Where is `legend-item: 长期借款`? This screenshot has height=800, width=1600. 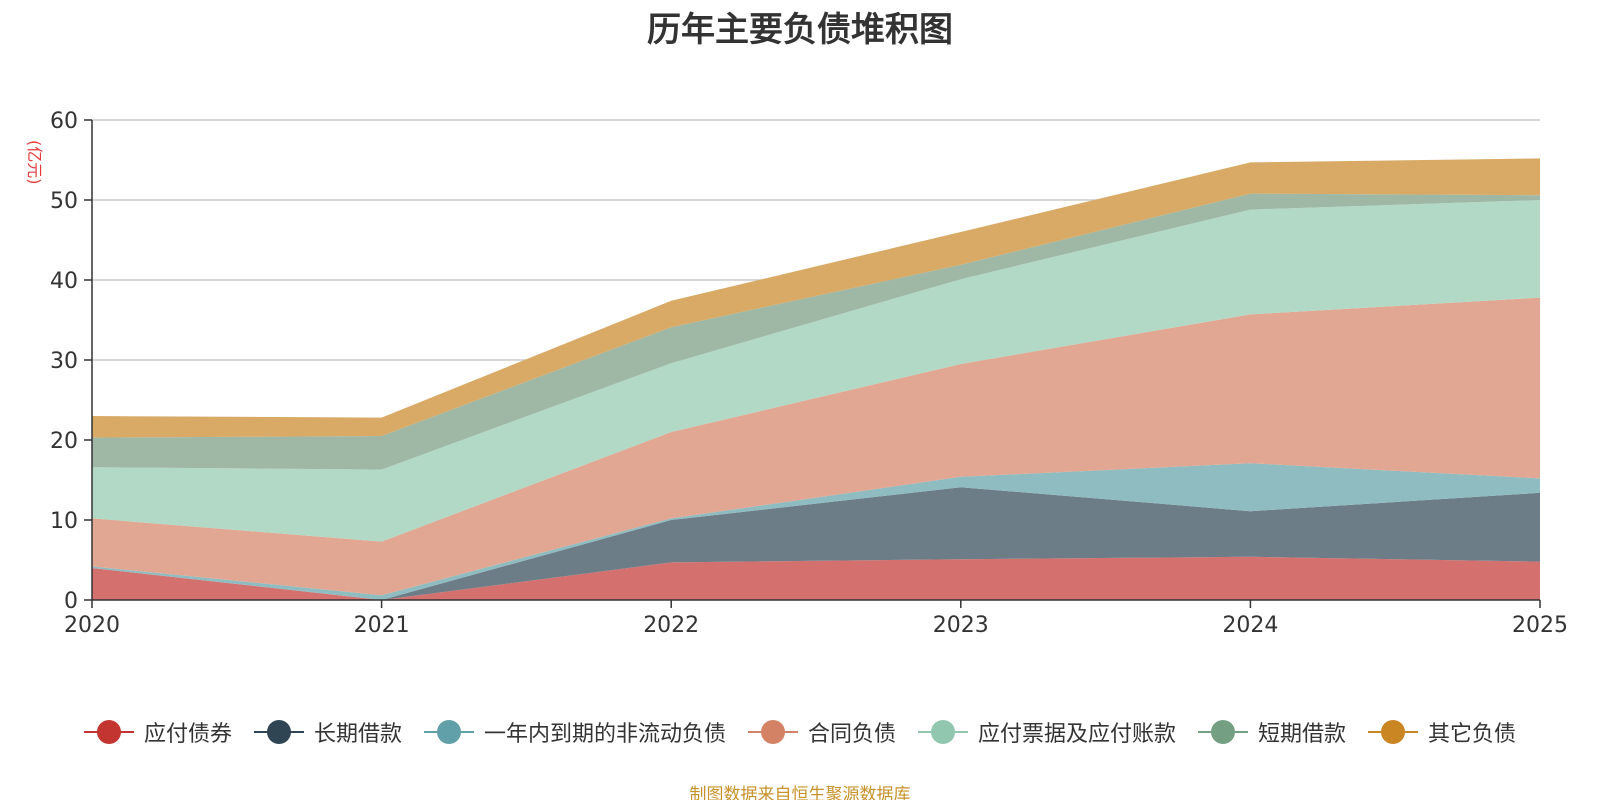
legend-item: 长期借款 is located at coordinates (327, 732).